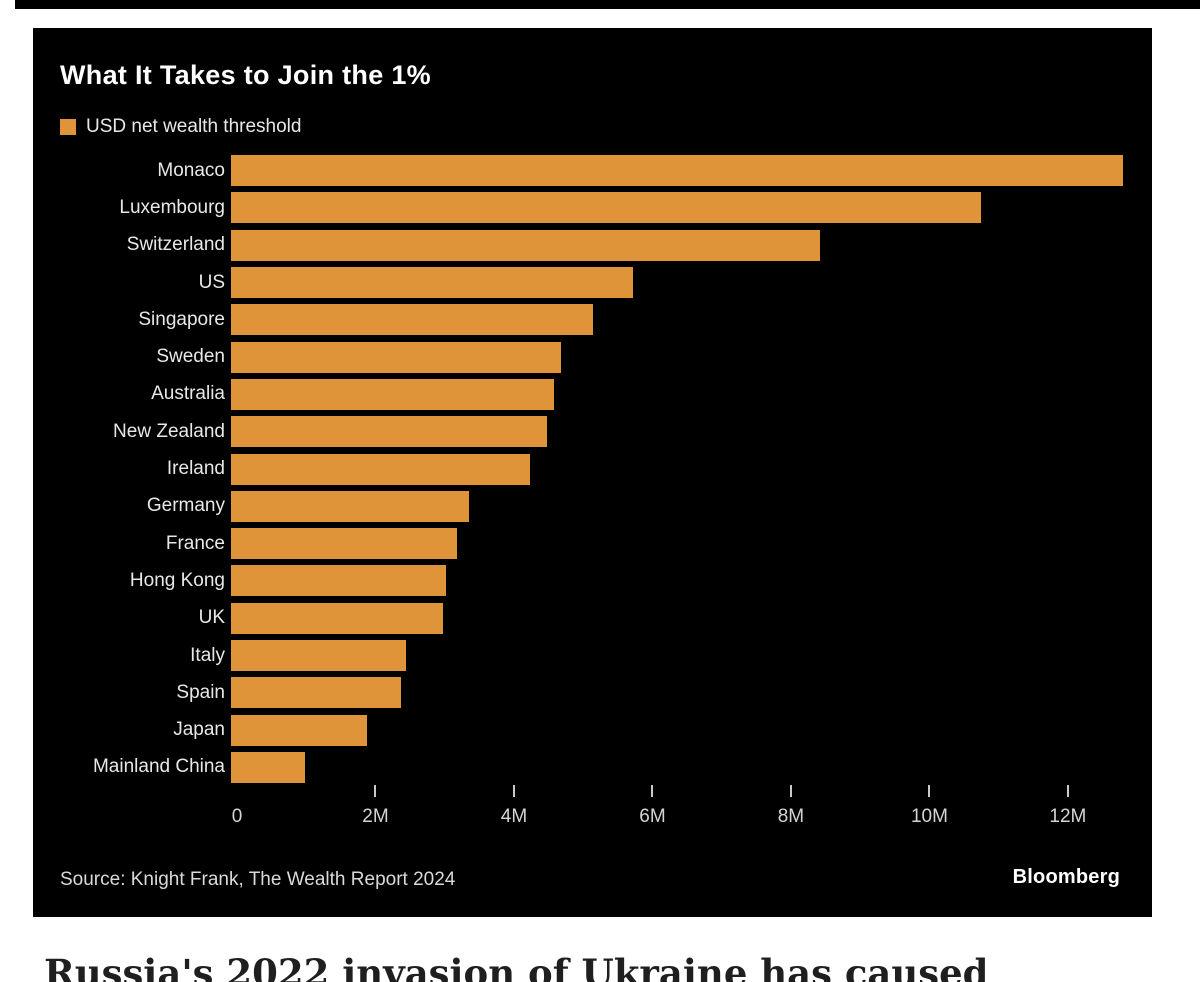  What do you see at coordinates (211, 618) in the screenshot?
I see `country-label: UK` at bounding box center [211, 618].